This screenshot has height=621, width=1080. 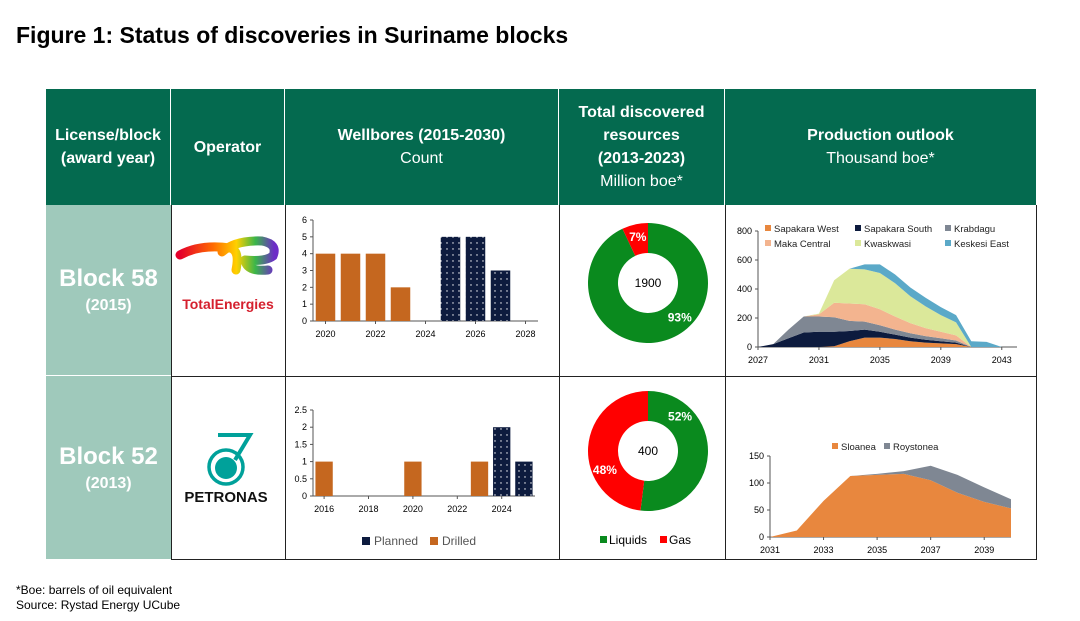 I want to click on legend-label: Planned, so click(x=396, y=541).